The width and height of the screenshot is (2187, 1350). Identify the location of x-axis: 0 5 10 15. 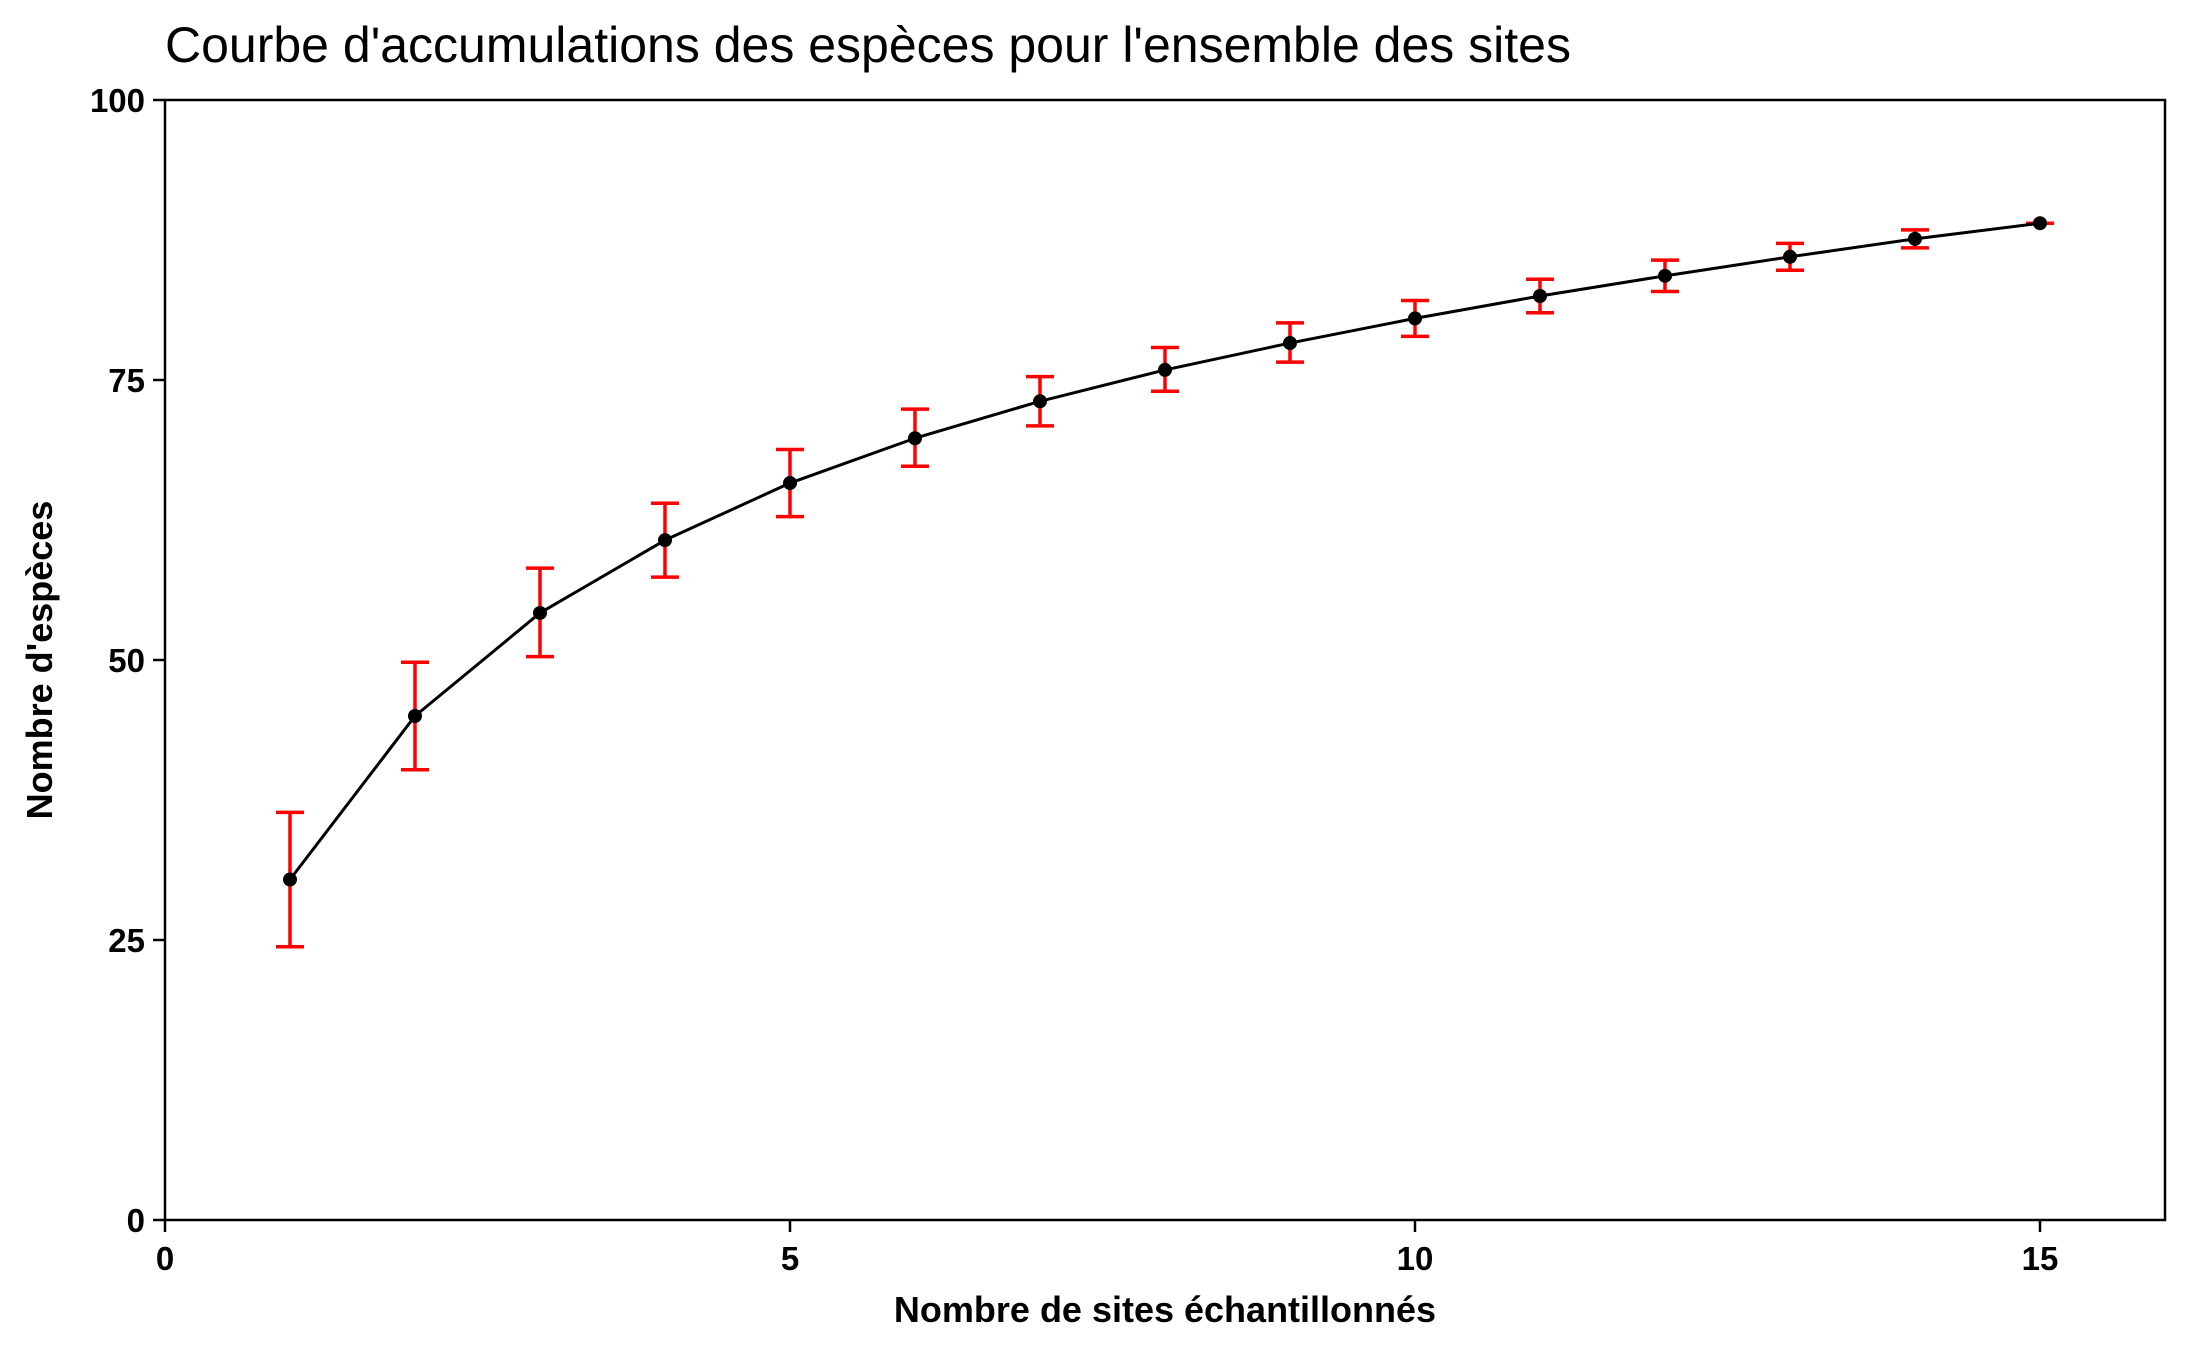
(1107, 1248).